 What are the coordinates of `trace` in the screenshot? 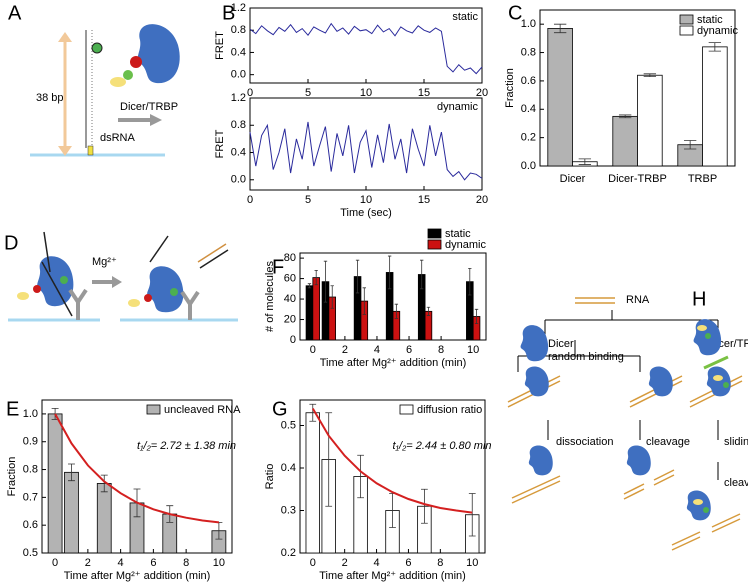 It's located at (366, 48).